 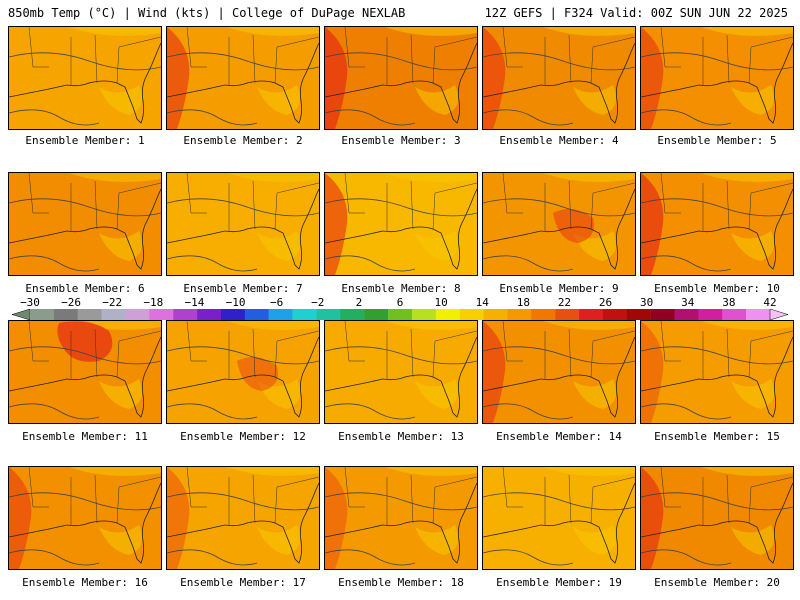 What do you see at coordinates (717, 288) in the screenshot?
I see `ensemble-member-label: Ensemble Member: 10` at bounding box center [717, 288].